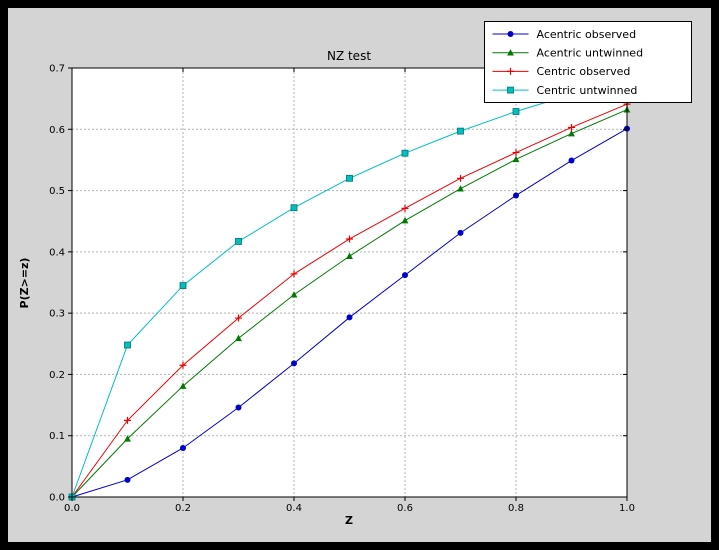 This screenshot has height=550, width=719. What do you see at coordinates (57, 191) in the screenshot?
I see `y-tick-label: 0.5` at bounding box center [57, 191].